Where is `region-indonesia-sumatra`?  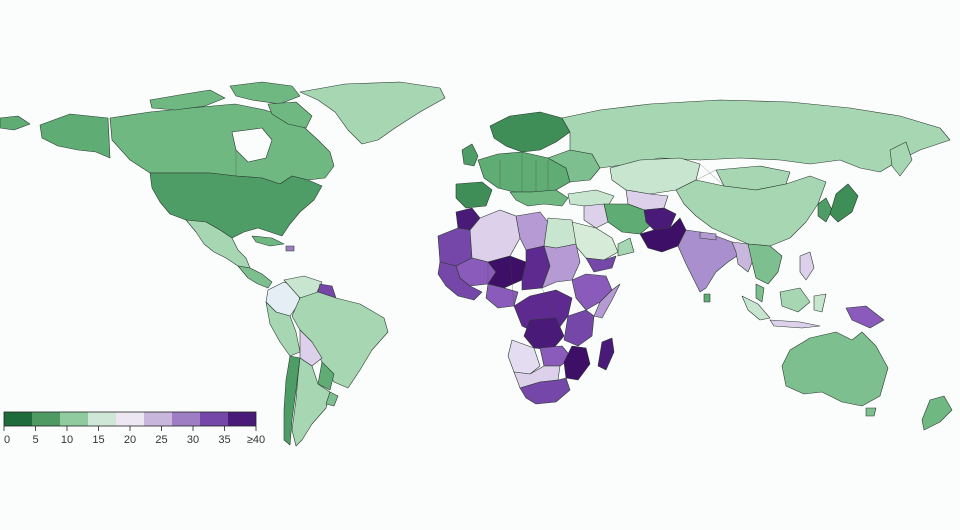
region-indonesia-sumatra is located at coordinates (756, 308).